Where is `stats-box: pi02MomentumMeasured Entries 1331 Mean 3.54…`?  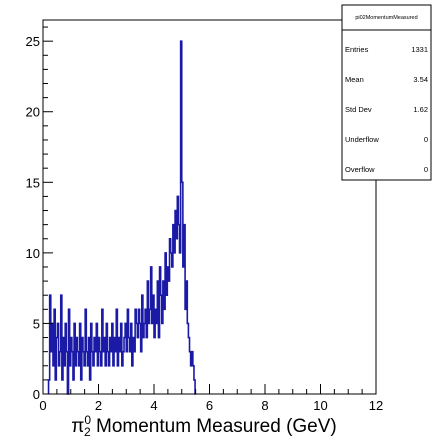
stats-box: pi02MomentumMeasured Entries 1331 Mean 3.54… is located at coordinates (386, 92).